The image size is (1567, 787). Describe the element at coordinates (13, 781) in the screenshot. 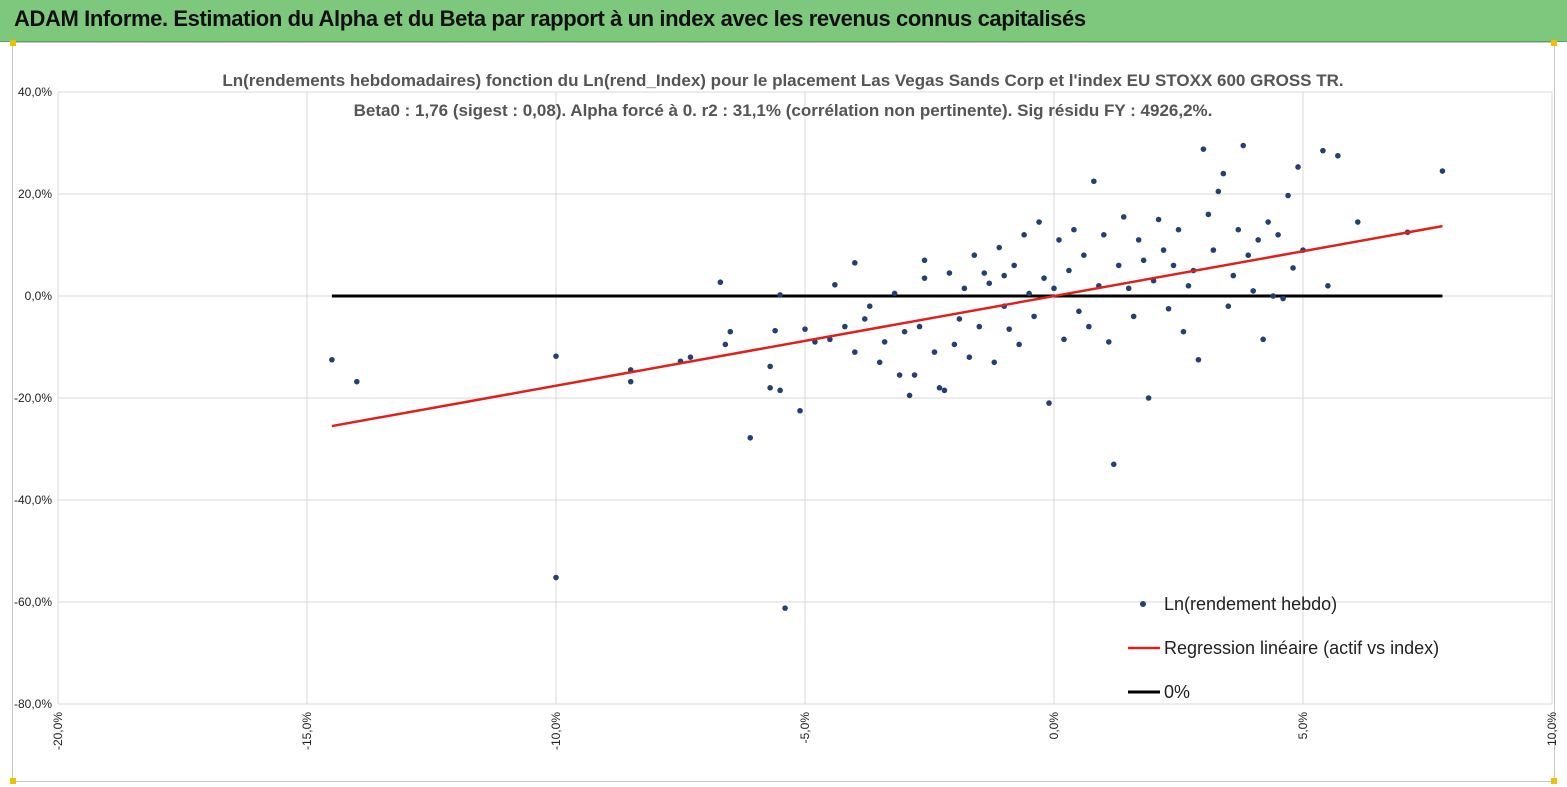

I see `resize-handle-bottom-left` at that location.